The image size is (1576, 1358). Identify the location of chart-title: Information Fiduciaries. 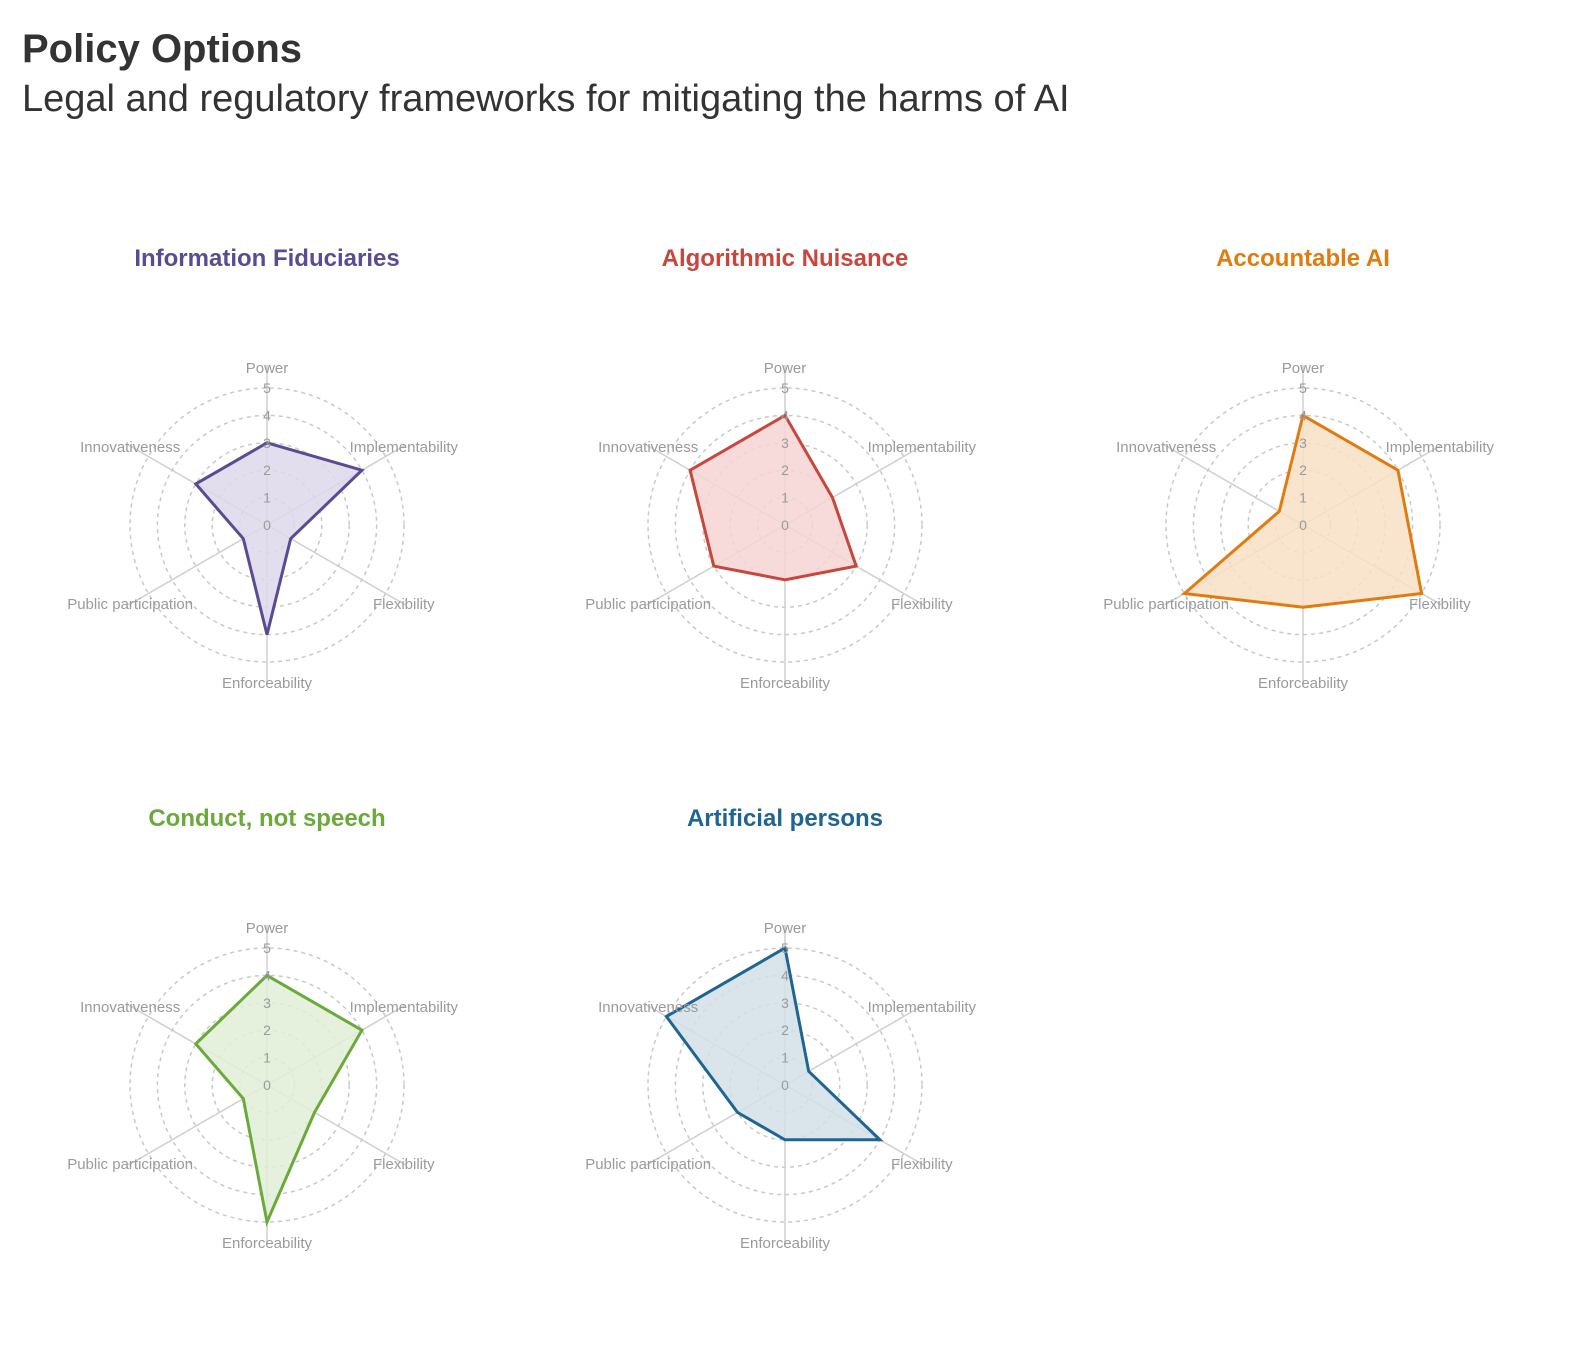
(266, 258).